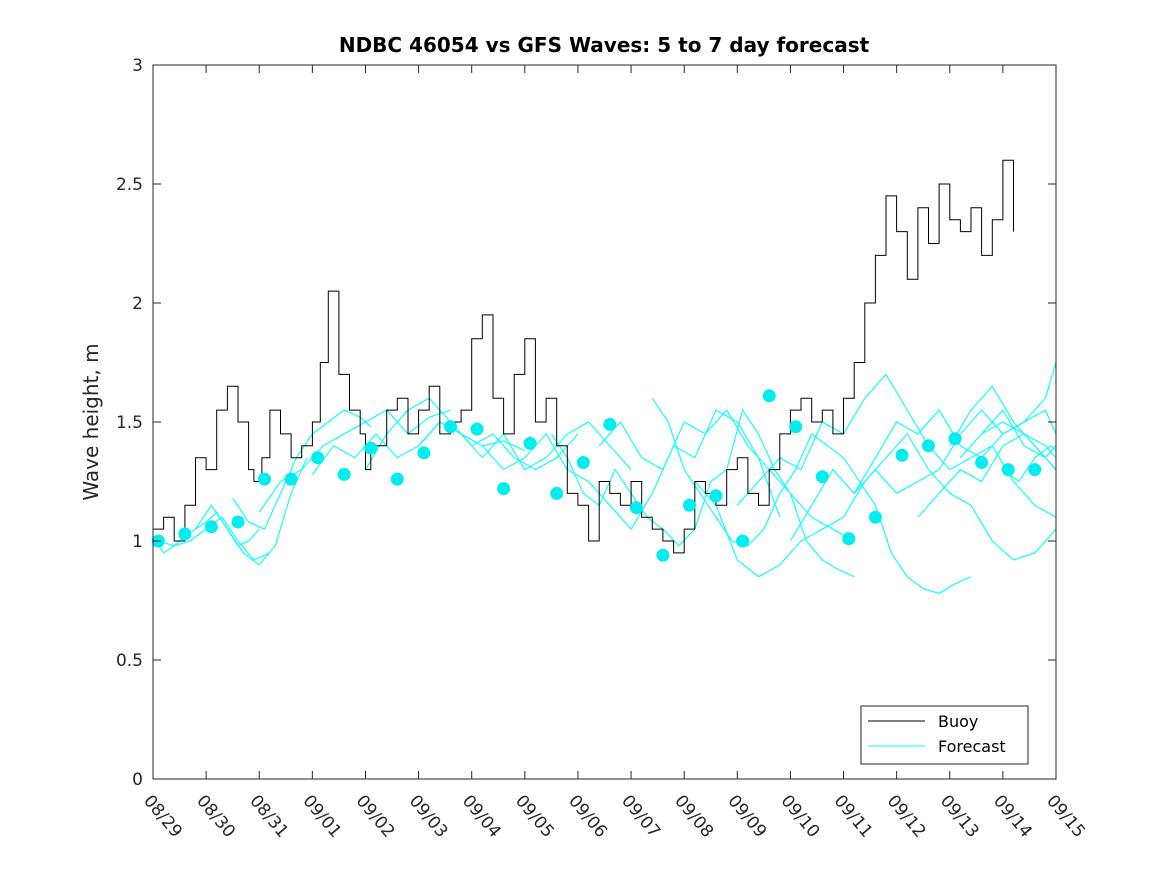 The height and width of the screenshot is (875, 1167). What do you see at coordinates (91, 421) in the screenshot?
I see `y-axis-label: Wave height, m` at bounding box center [91, 421].